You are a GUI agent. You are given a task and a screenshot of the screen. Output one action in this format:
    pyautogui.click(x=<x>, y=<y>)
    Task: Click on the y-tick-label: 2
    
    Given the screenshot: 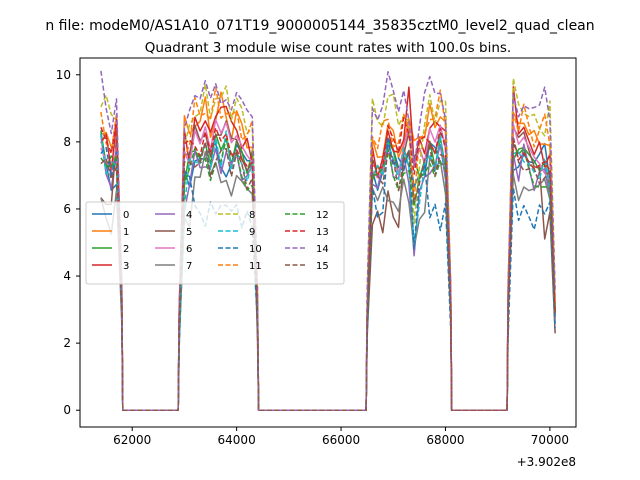 What is the action you would take?
    pyautogui.click(x=67, y=343)
    